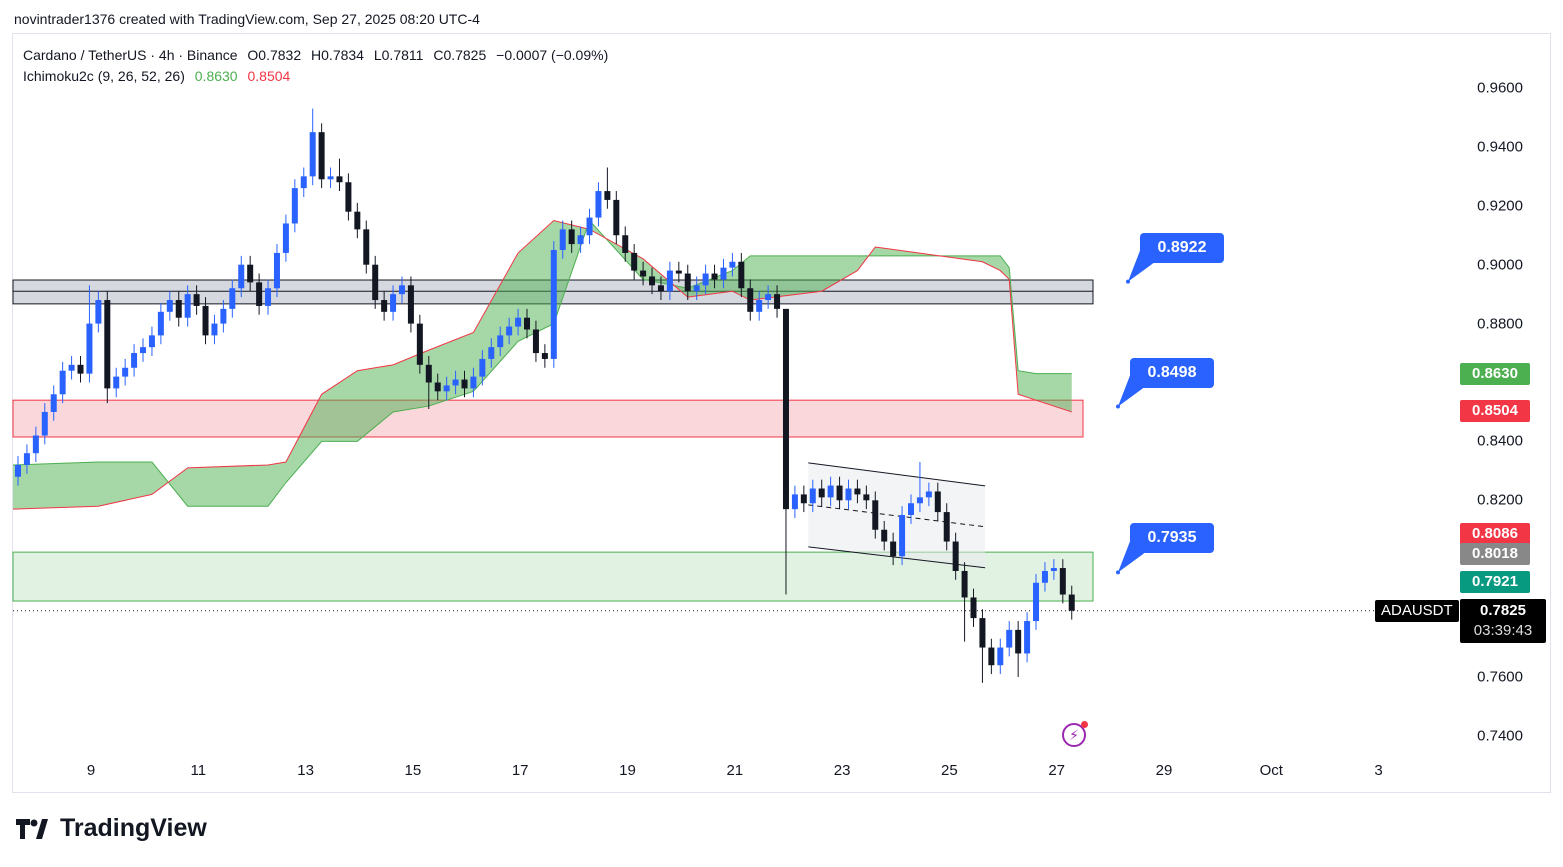  I want to click on channel-top-line, so click(897, 474).